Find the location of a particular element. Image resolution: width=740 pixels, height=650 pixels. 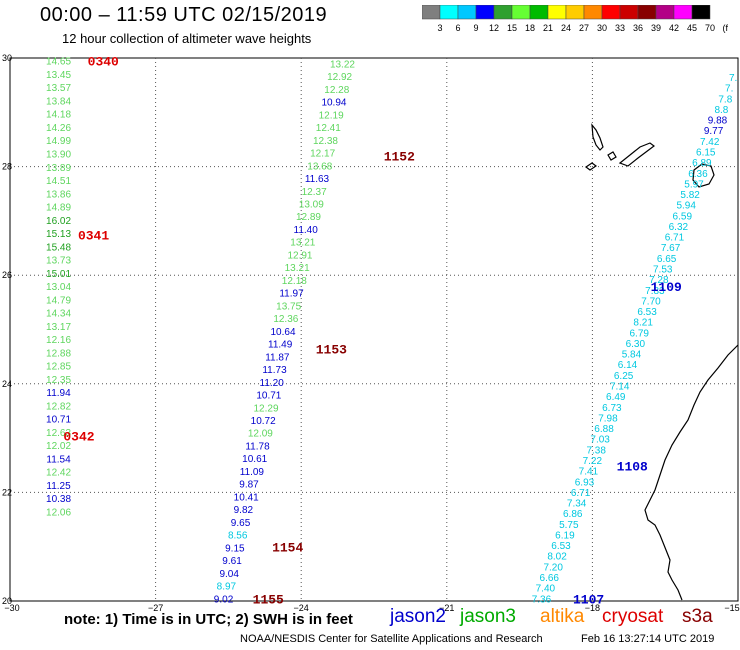

wave-height-value: 6.30 is located at coordinates (636, 344).